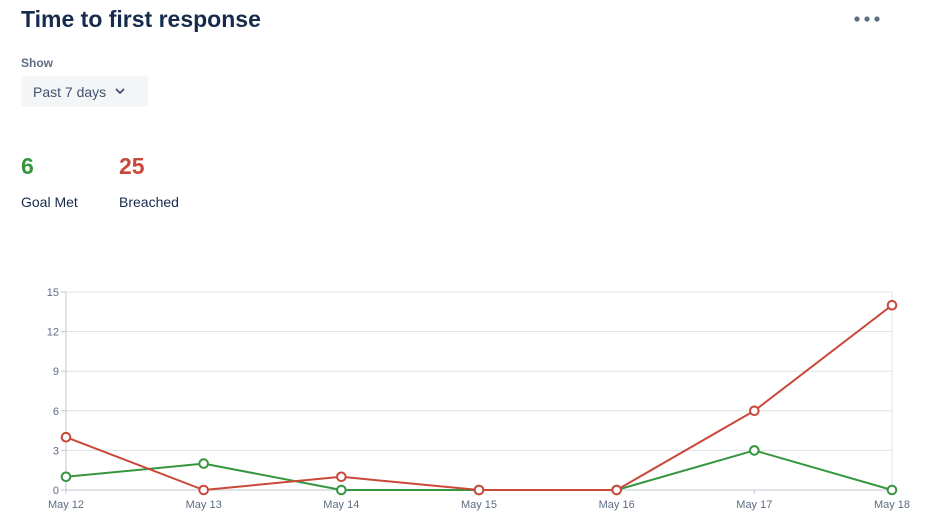  What do you see at coordinates (892, 505) in the screenshot?
I see `x-tick-label: May 18` at bounding box center [892, 505].